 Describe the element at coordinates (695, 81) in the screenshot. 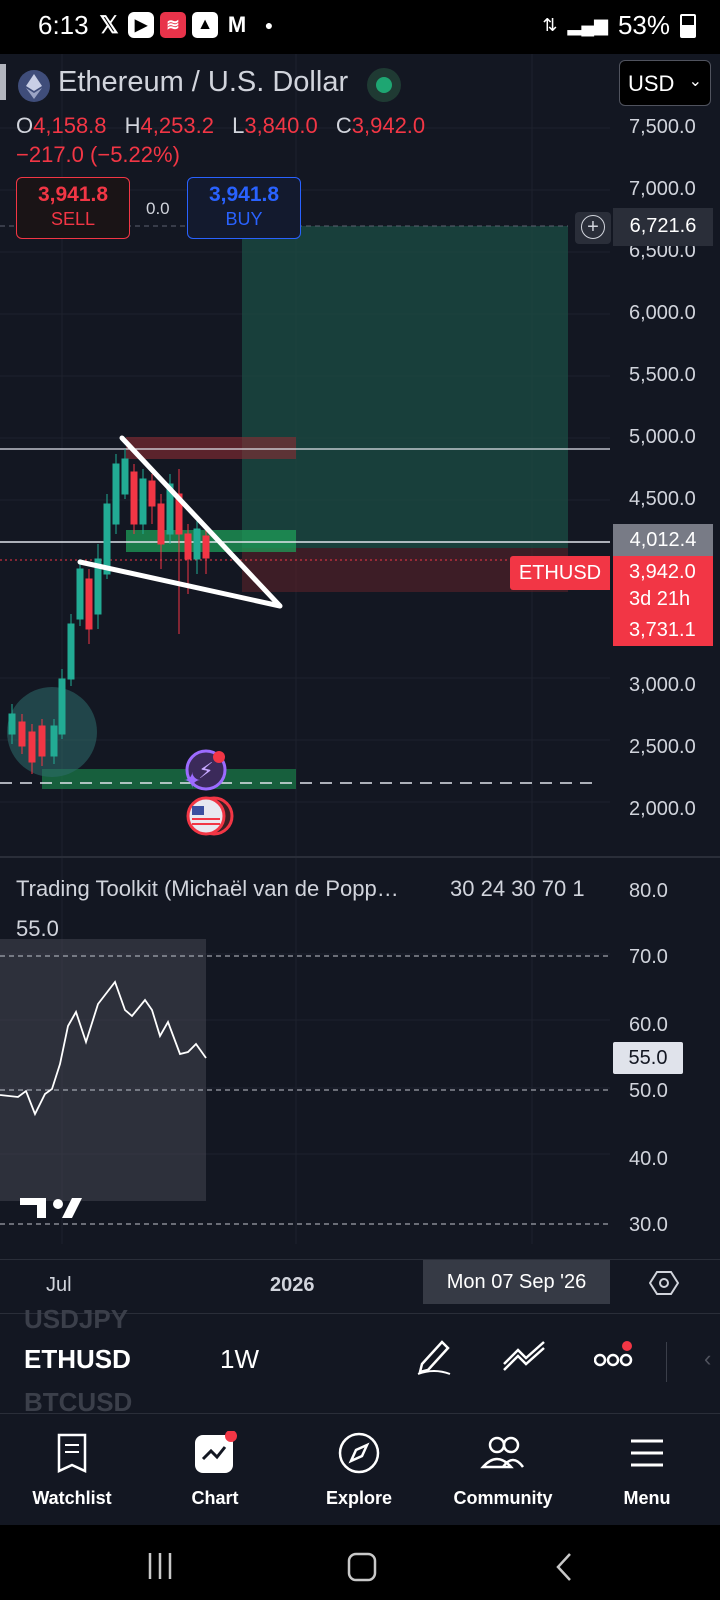

I see `chevron-down-icon: ⌄` at that location.